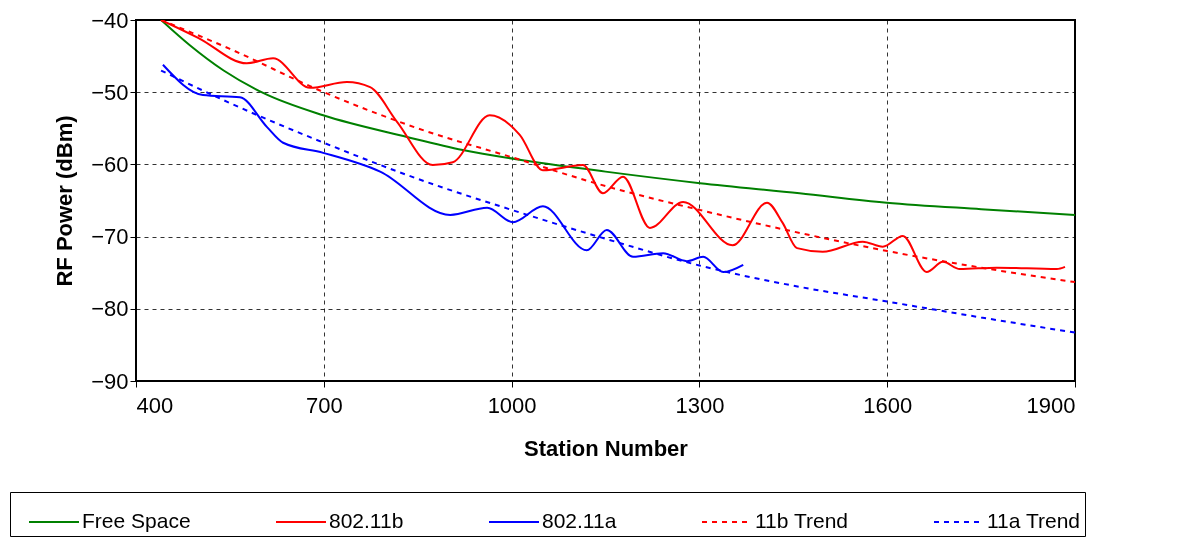 The width and height of the screenshot is (1204, 544). I want to click on x-axis-title: Station Number, so click(606, 448).